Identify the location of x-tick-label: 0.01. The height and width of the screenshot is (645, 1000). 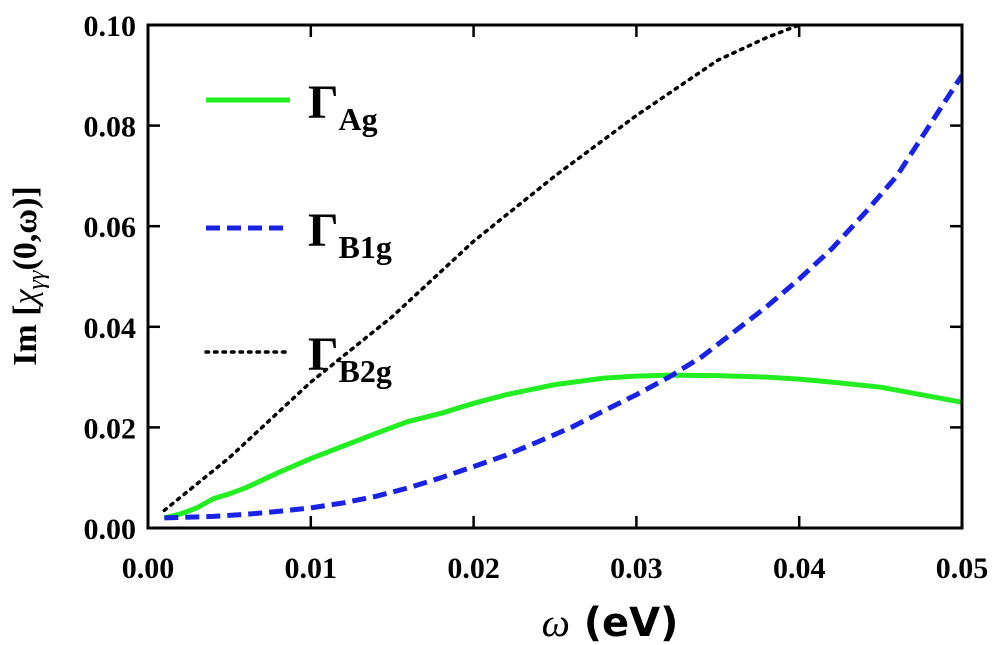
(311, 568).